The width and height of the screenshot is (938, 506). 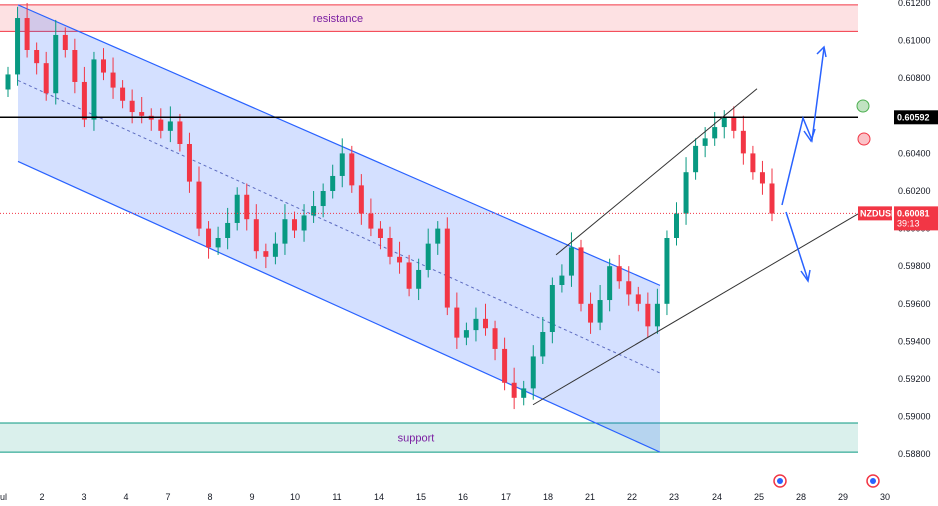 What do you see at coordinates (885, 497) in the screenshot?
I see `x-tick-label: 30` at bounding box center [885, 497].